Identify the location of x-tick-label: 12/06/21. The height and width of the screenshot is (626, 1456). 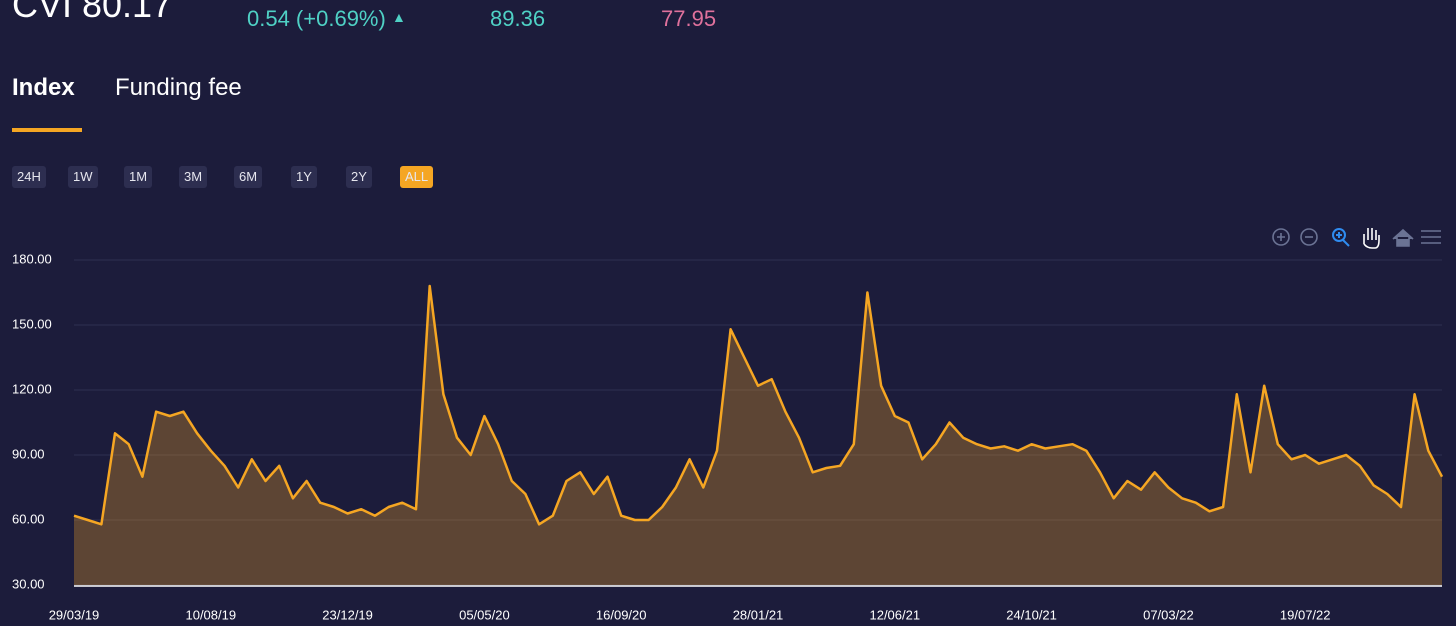
(894, 614).